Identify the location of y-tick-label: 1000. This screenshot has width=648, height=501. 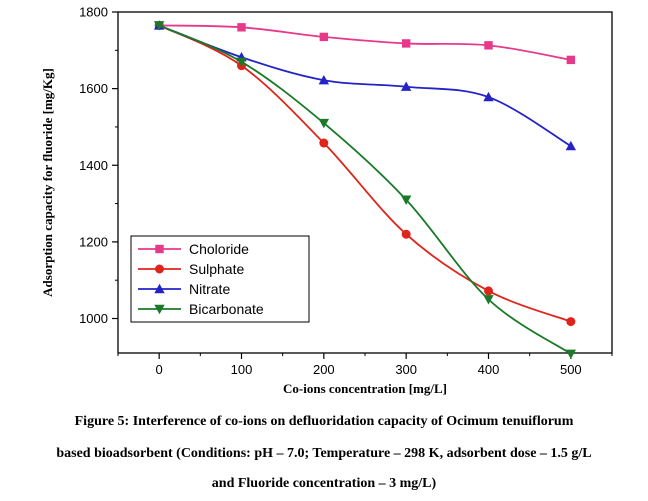
(93, 318).